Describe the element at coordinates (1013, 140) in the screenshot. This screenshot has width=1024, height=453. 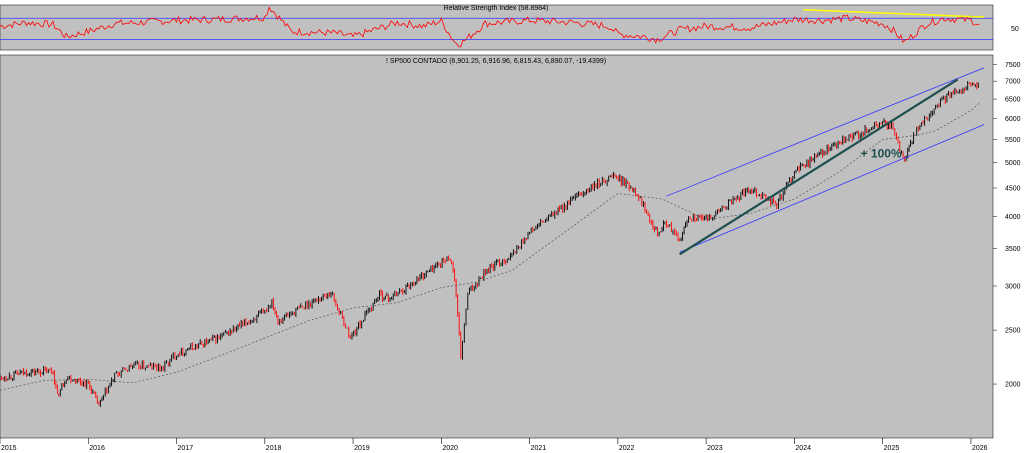
I see `price-y-tick-label: 5500` at that location.